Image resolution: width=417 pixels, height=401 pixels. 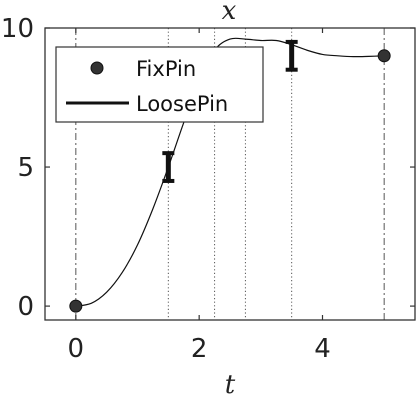 I want to click on y-tick-label-0: 0, so click(x=25, y=307).